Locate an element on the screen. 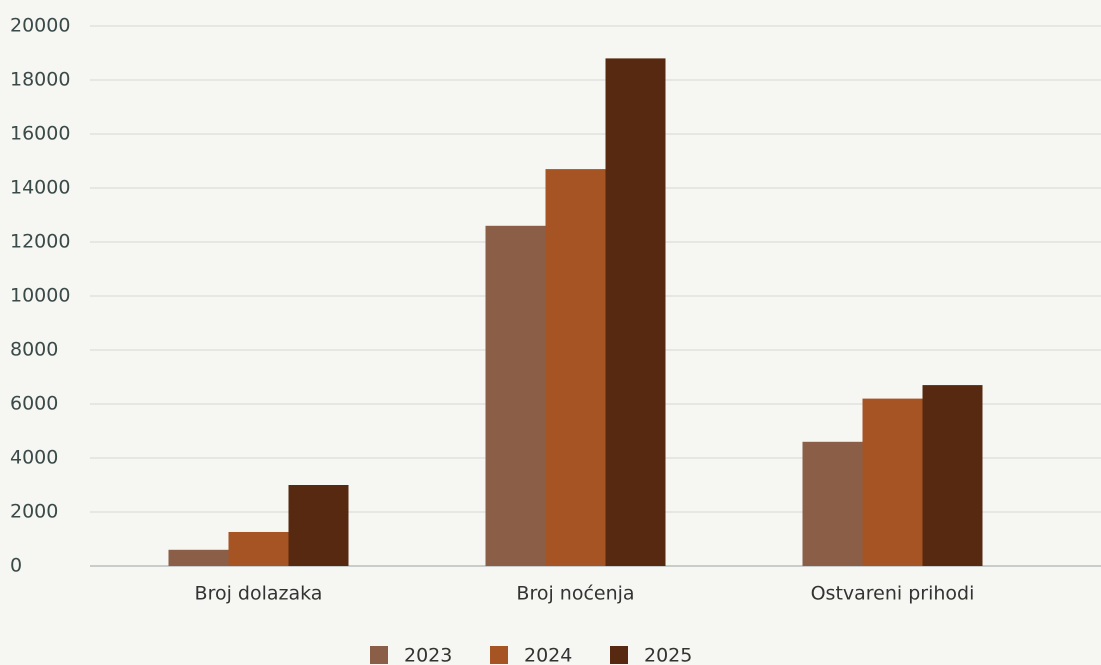  y-tick-label: 10000 is located at coordinates (40, 296).